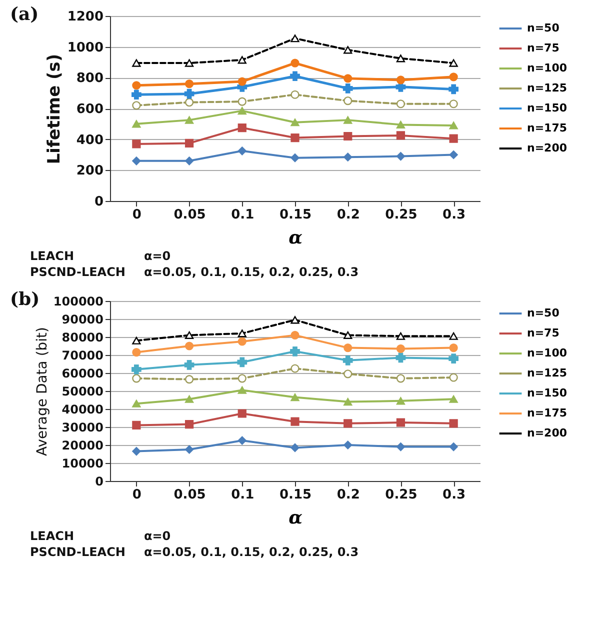 The width and height of the screenshot is (615, 624). Describe the element at coordinates (85, 17) in the screenshot. I see `y-tick-label: 1200` at that location.